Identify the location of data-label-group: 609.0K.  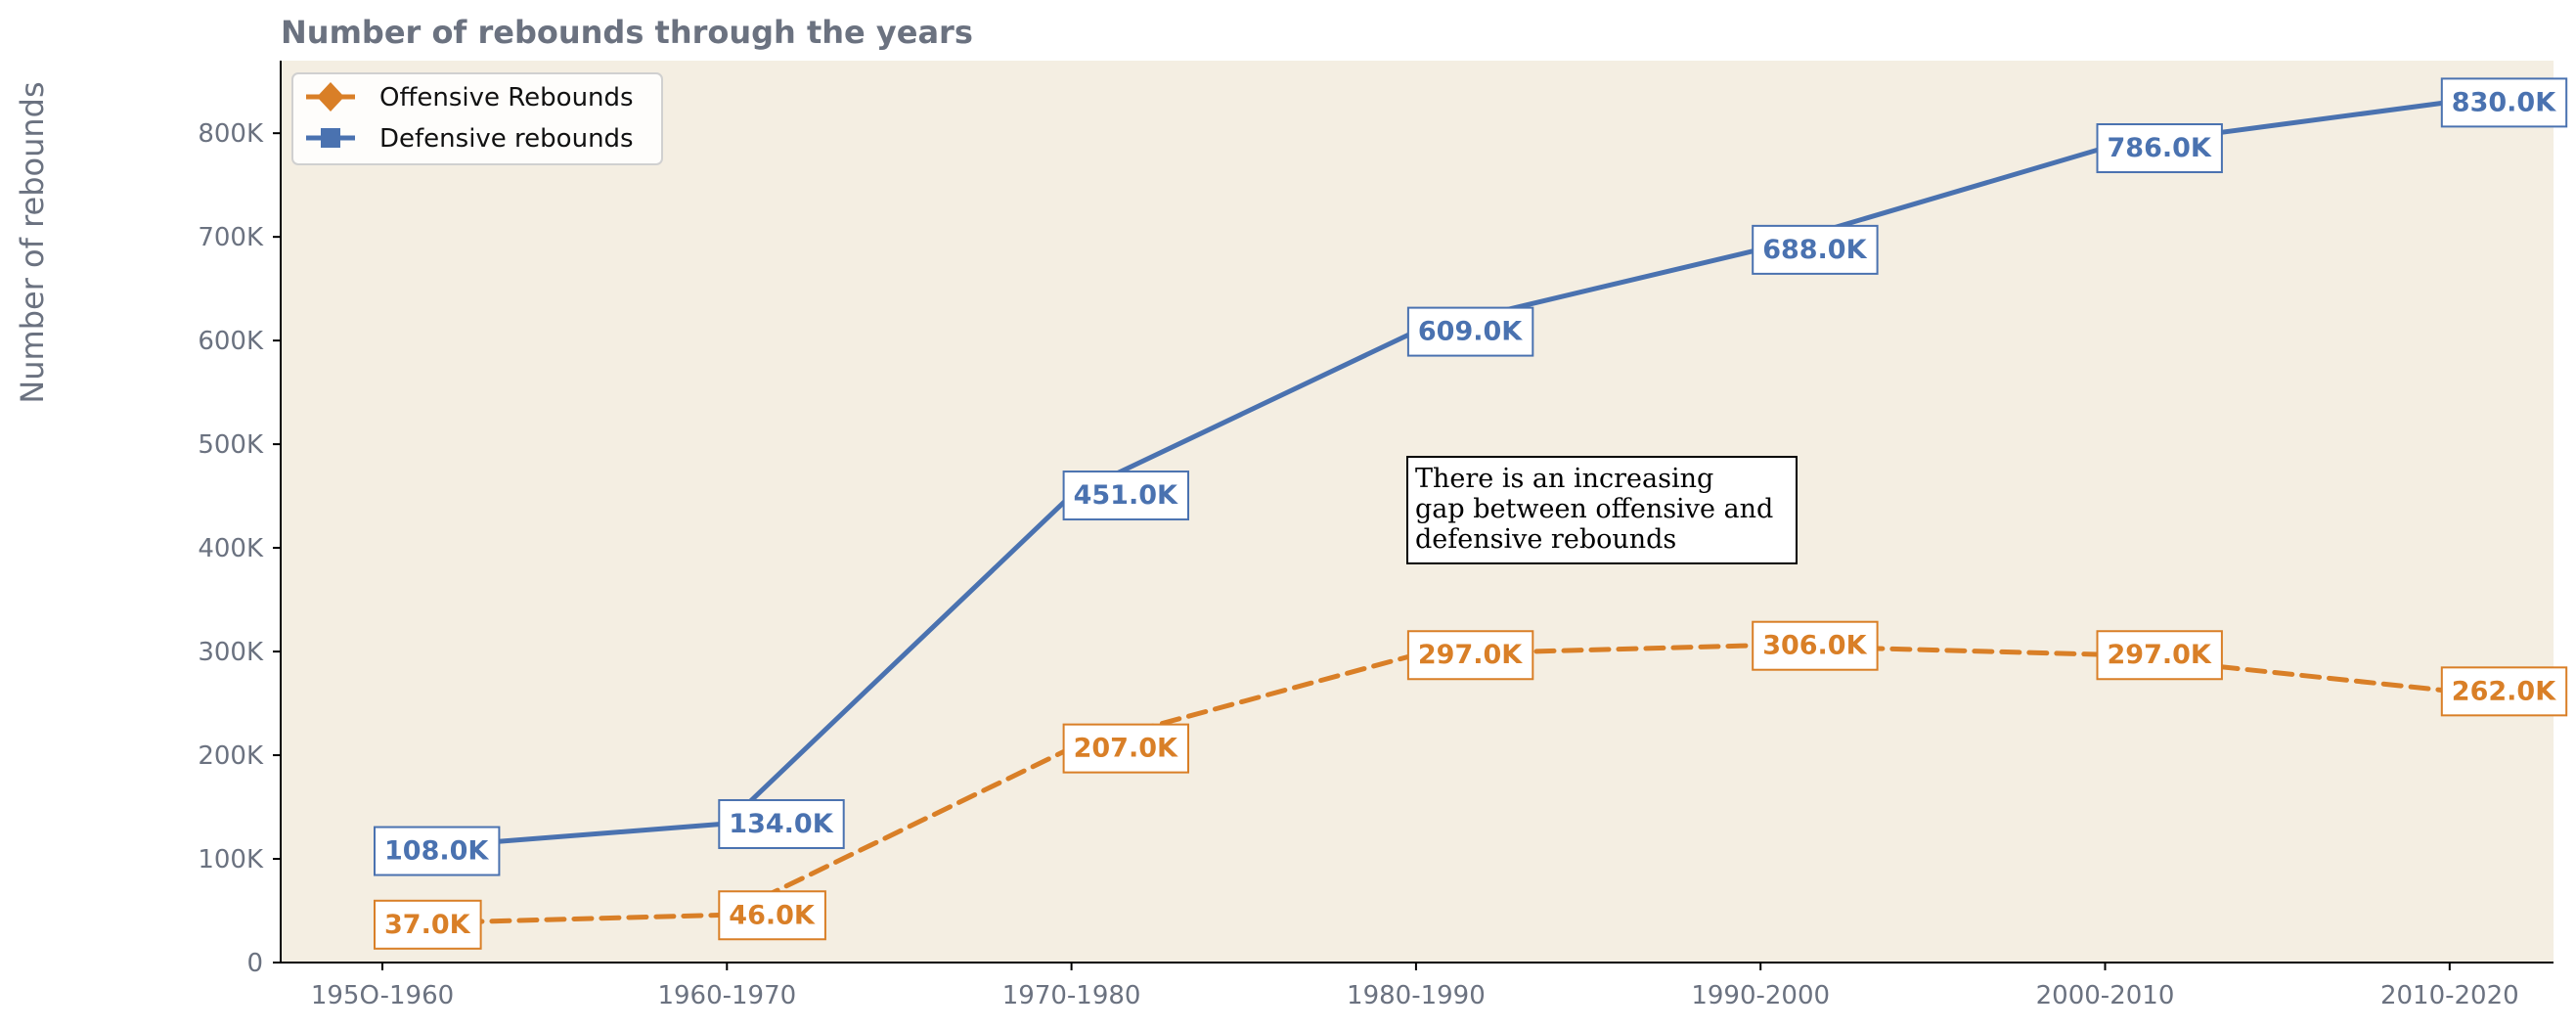
(1470, 331).